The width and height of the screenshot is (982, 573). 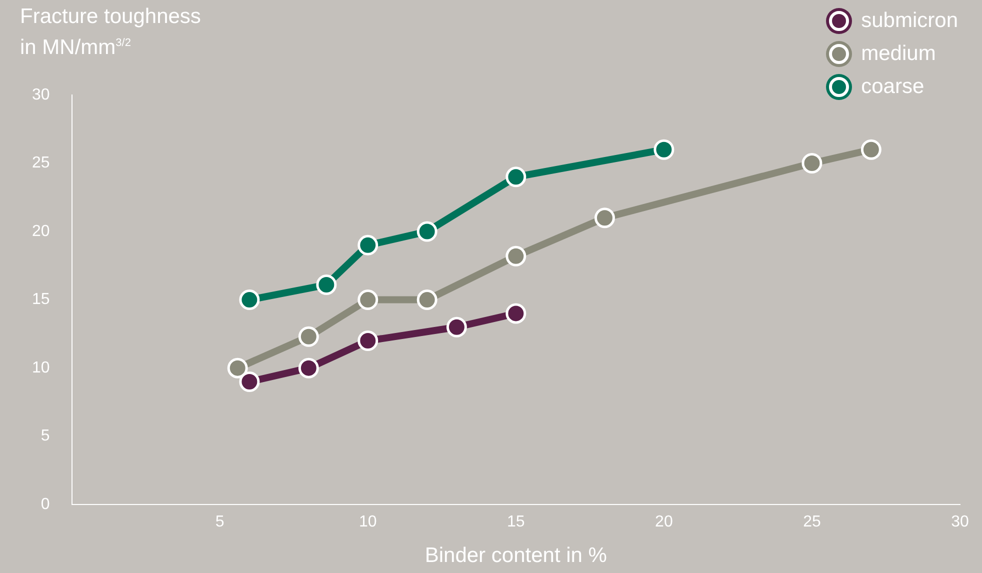 What do you see at coordinates (960, 522) in the screenshot?
I see `x-tick-label: 30` at bounding box center [960, 522].